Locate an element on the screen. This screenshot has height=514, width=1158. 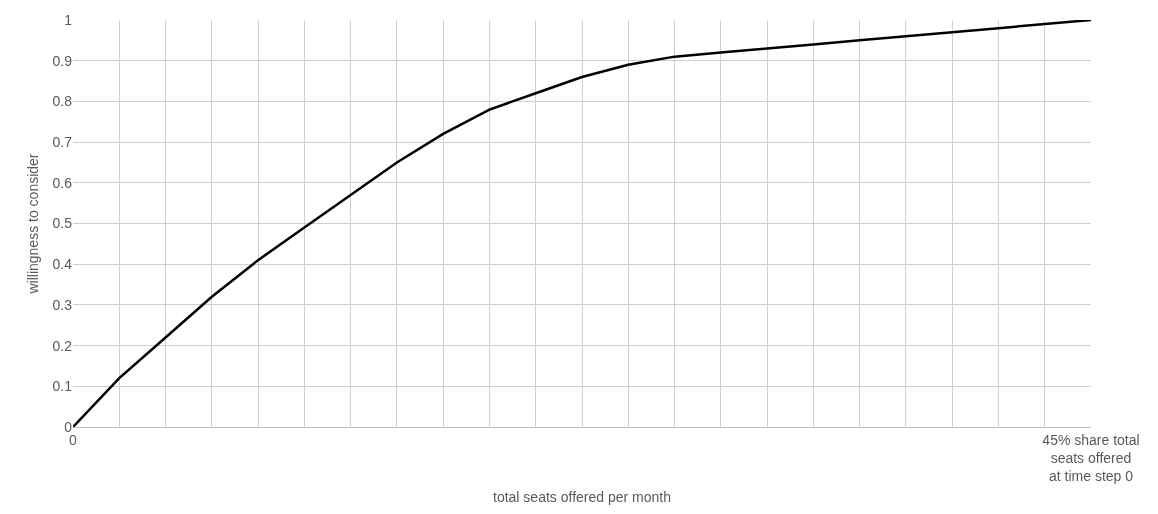
y-tick-label: 1 is located at coordinates (68, 19).